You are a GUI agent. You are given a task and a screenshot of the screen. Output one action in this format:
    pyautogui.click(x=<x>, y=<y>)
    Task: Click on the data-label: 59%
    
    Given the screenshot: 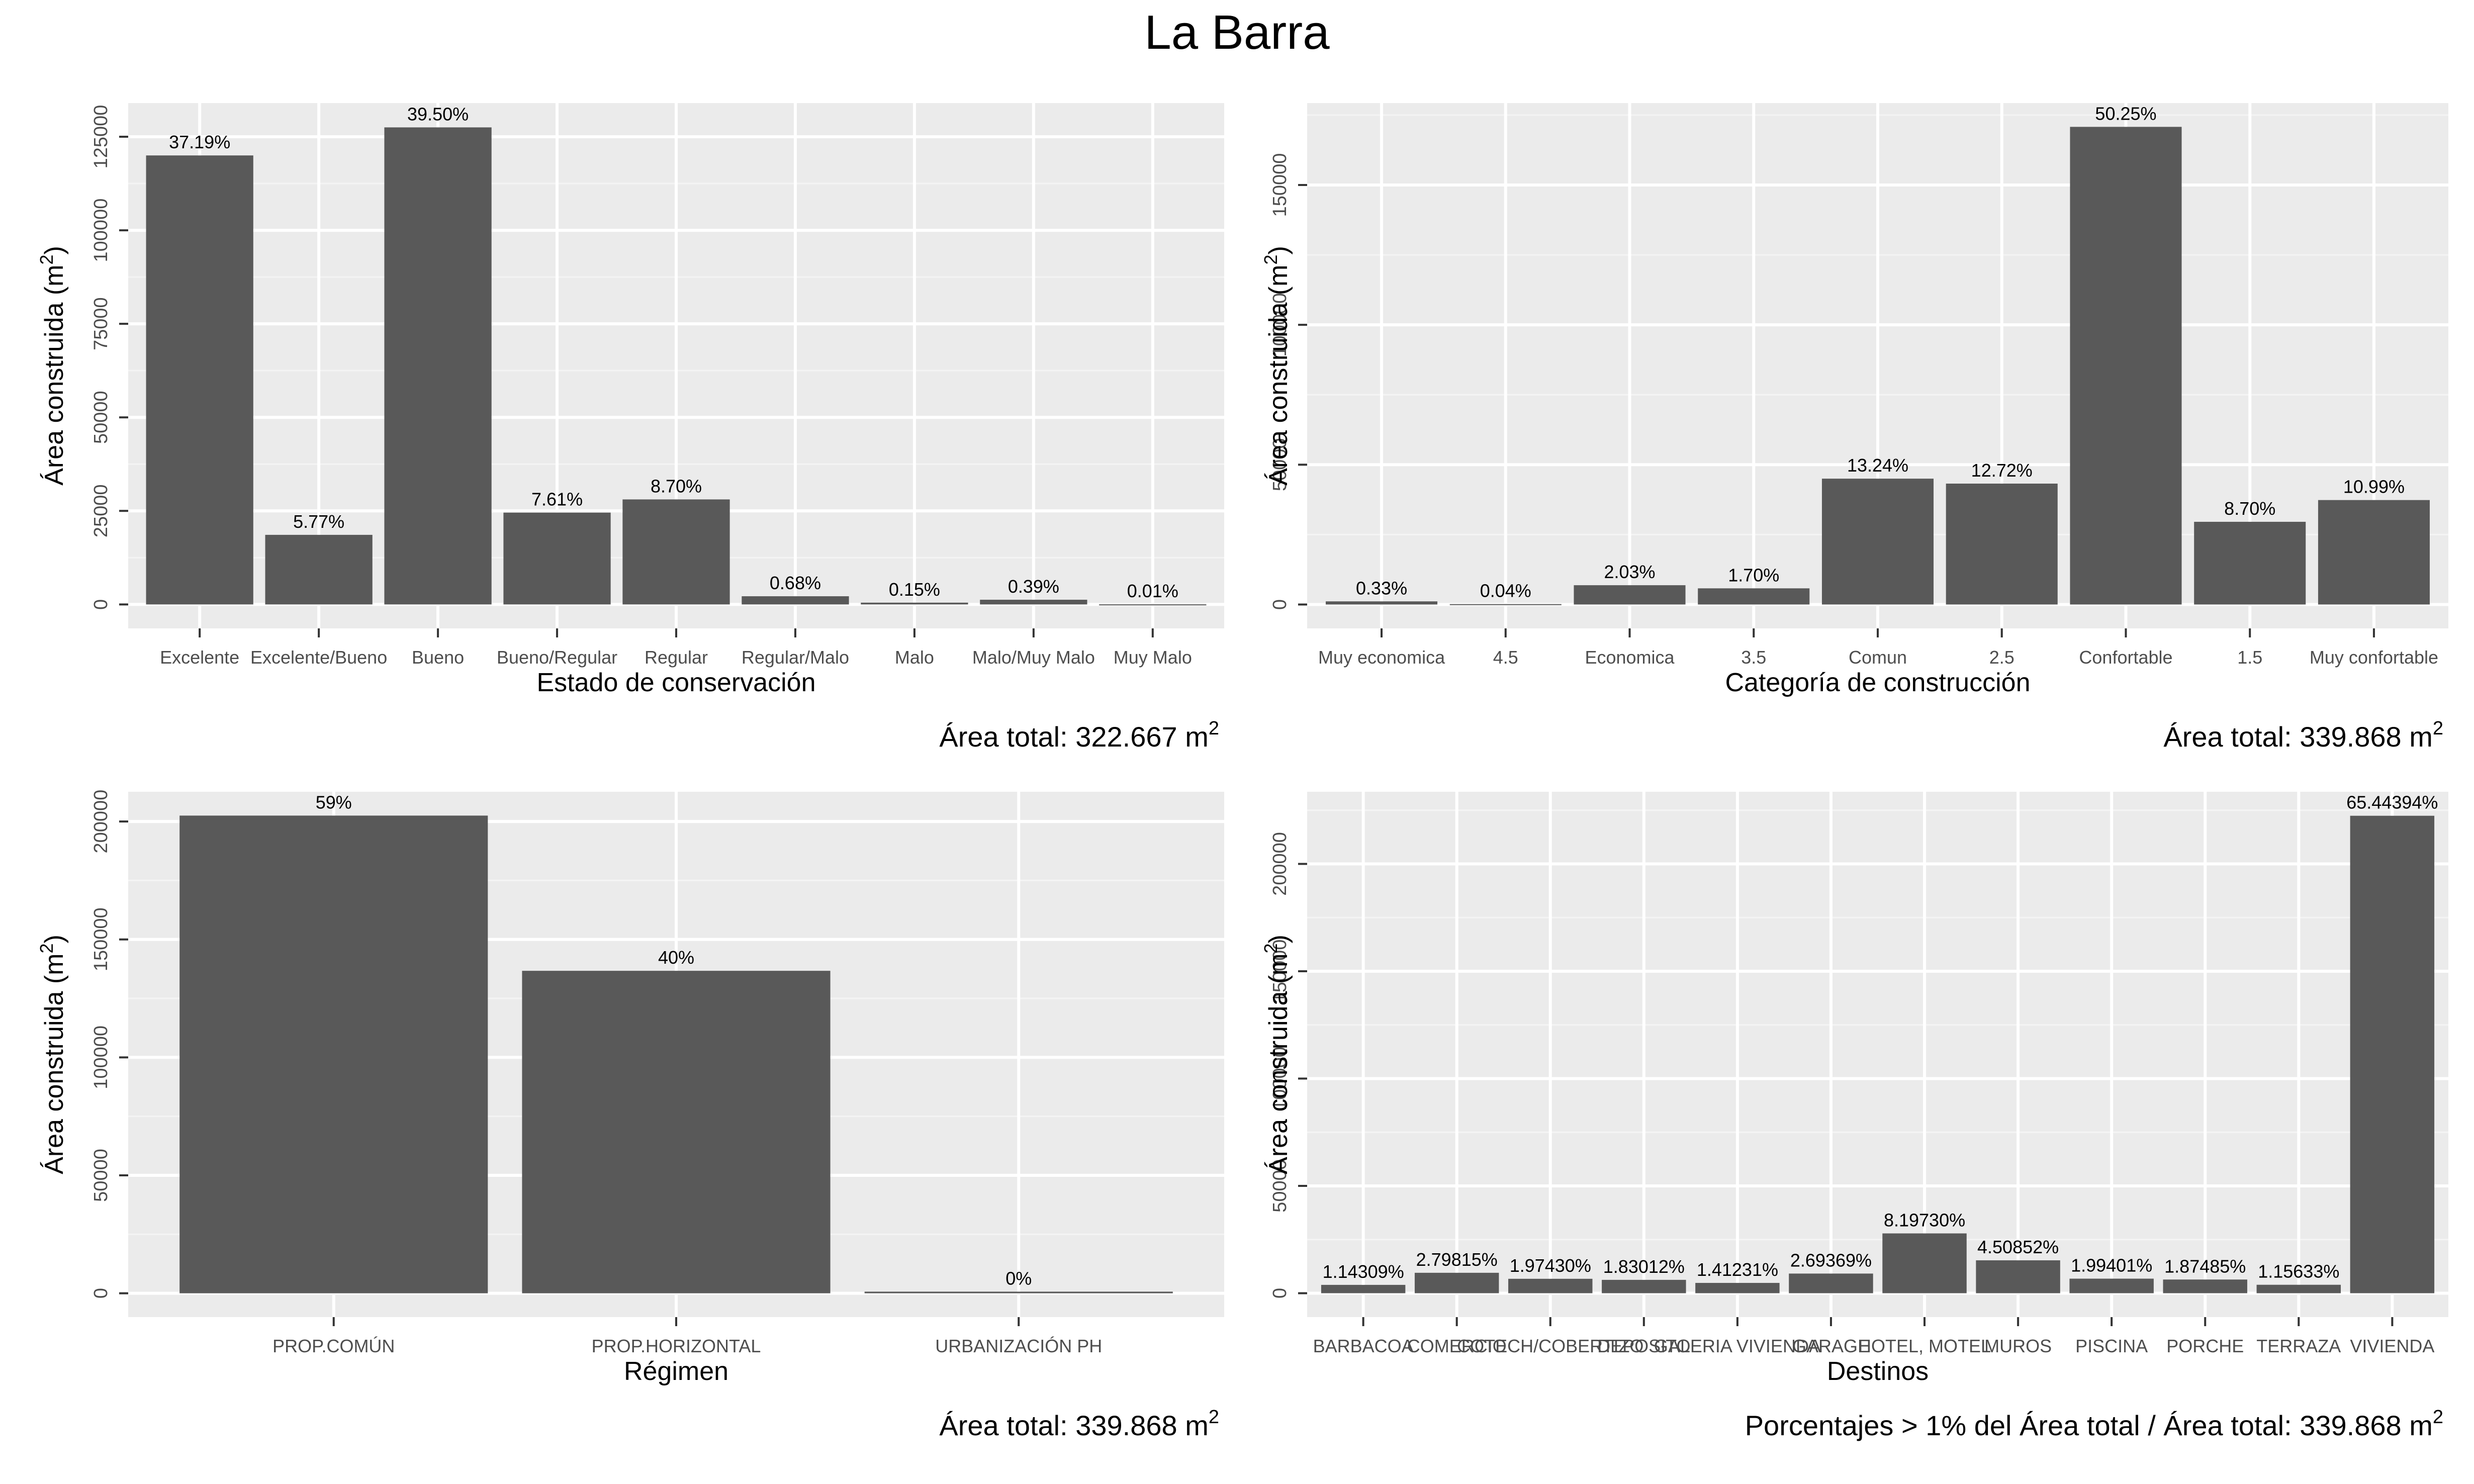 What is the action you would take?
    pyautogui.click(x=334, y=802)
    